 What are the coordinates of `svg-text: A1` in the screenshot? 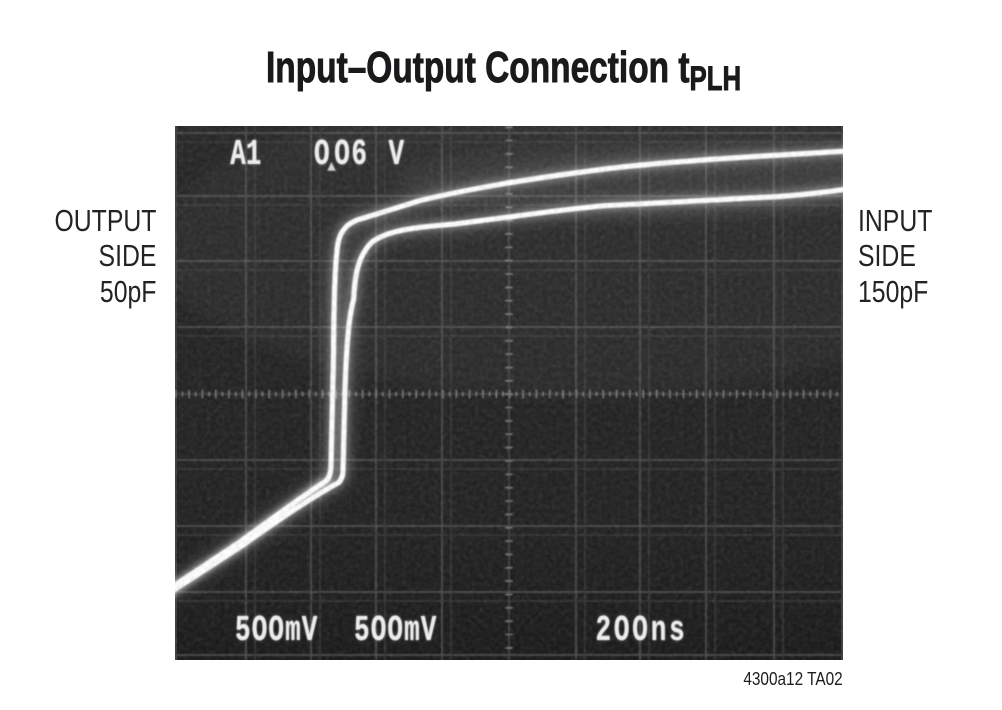 It's located at (245, 155).